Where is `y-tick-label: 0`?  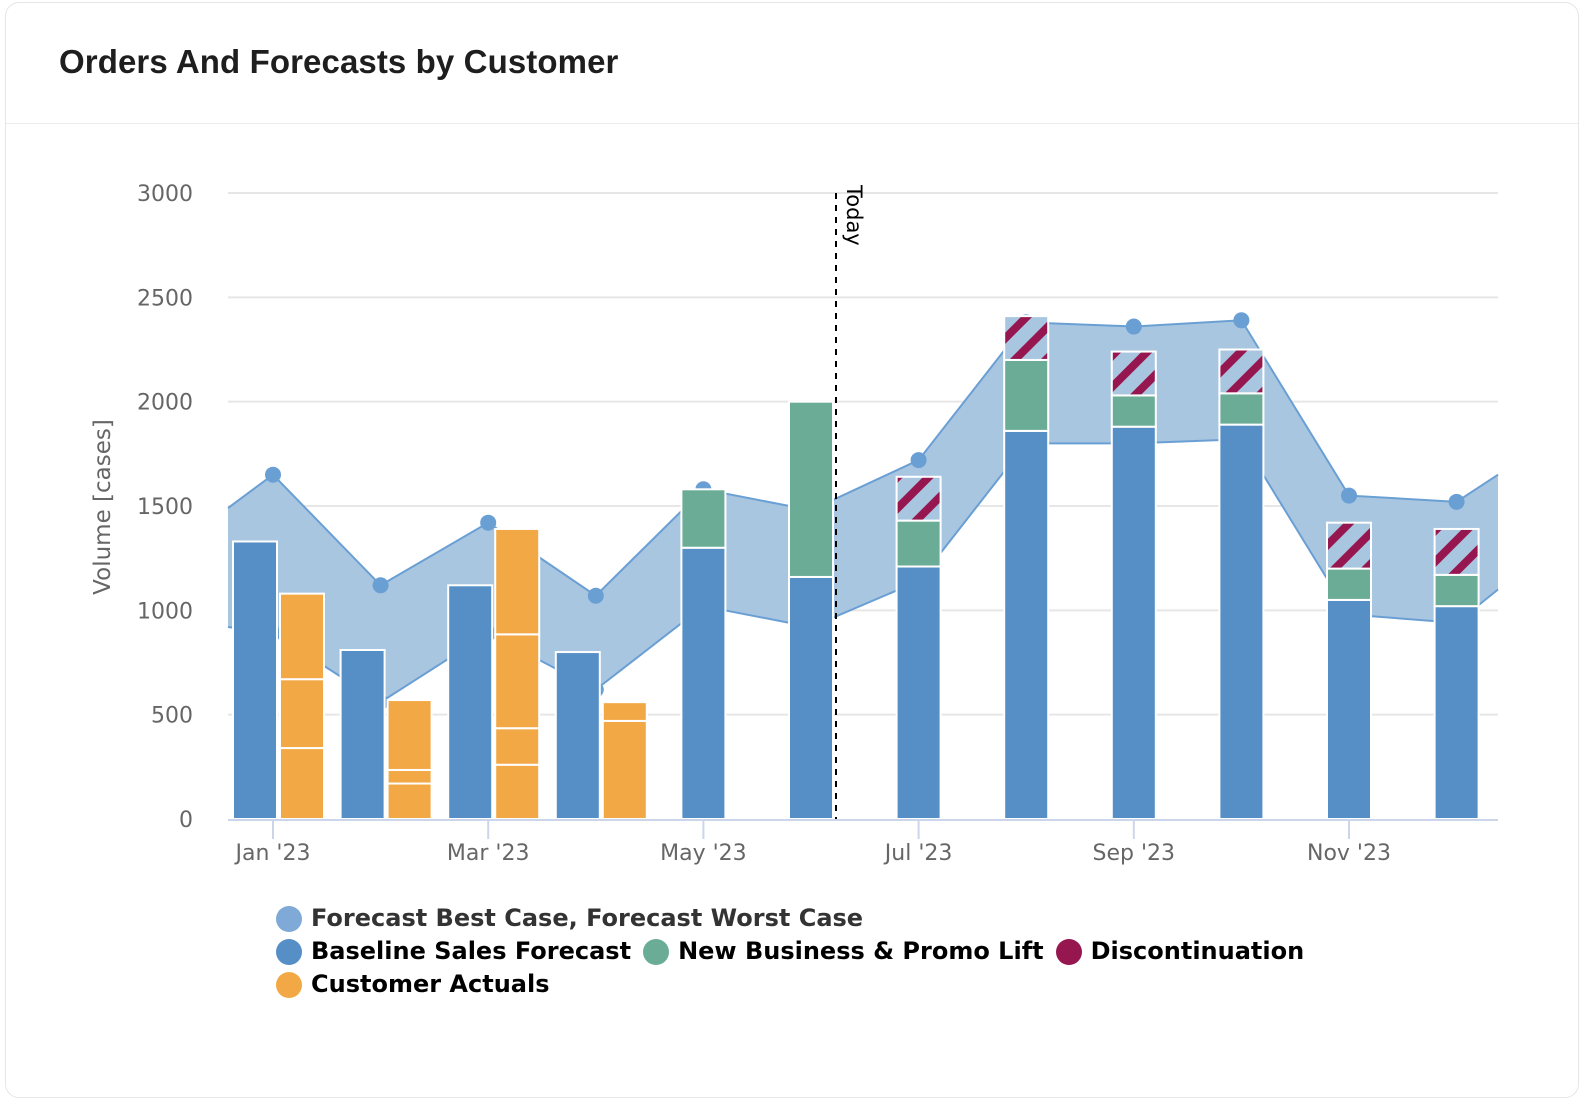
y-tick-label: 0 is located at coordinates (186, 820).